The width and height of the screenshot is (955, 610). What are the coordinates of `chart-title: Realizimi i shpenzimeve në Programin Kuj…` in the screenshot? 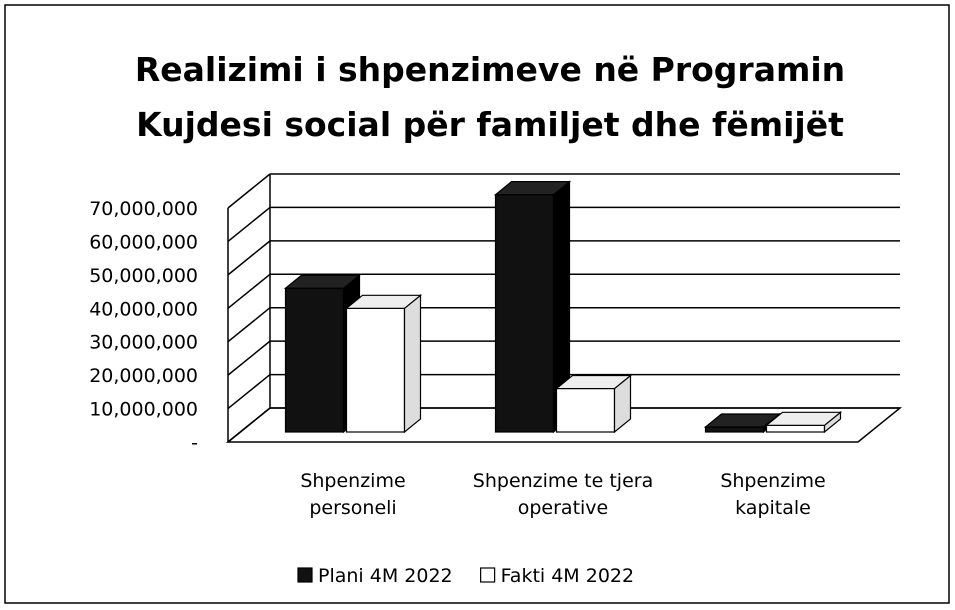 It's located at (490, 97).